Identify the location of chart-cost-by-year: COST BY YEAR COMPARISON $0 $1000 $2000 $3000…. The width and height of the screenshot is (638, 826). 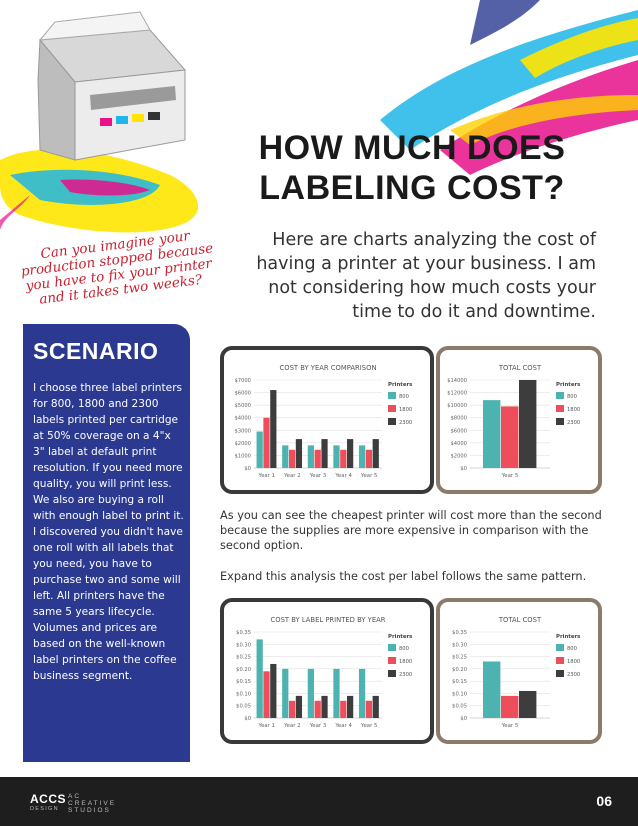
(327, 420).